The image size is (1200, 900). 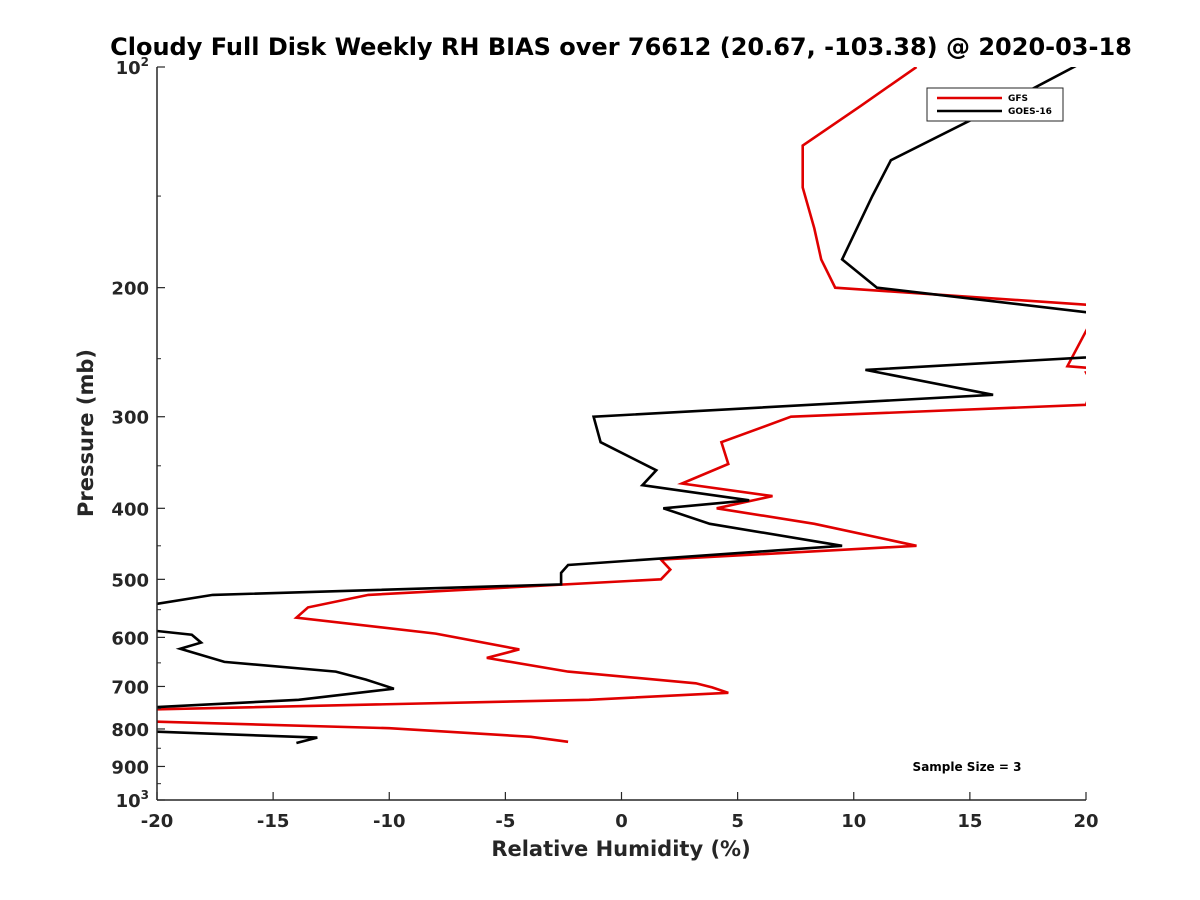 I want to click on x-tick-label: 15, so click(x=969, y=821).